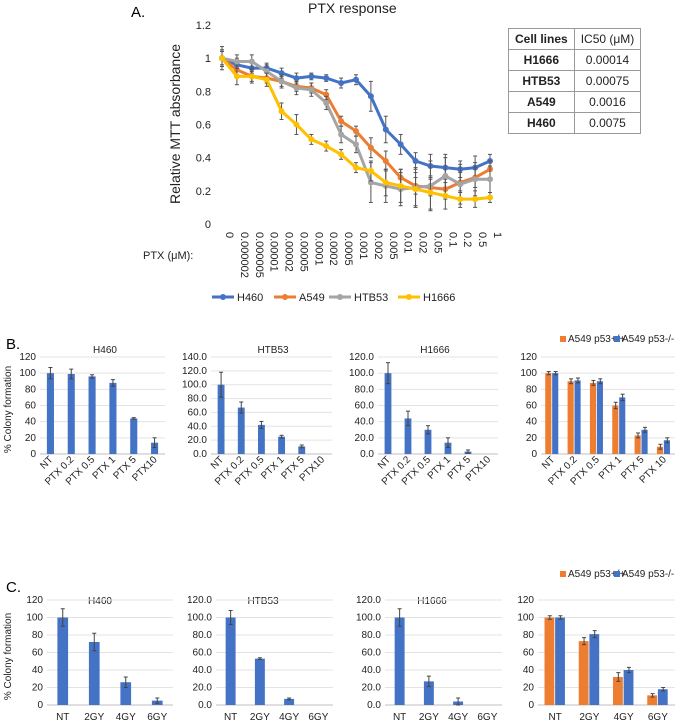 The image size is (685, 726). What do you see at coordinates (318, 249) in the screenshot?
I see `x-tick-label: 0.0001` at bounding box center [318, 249].